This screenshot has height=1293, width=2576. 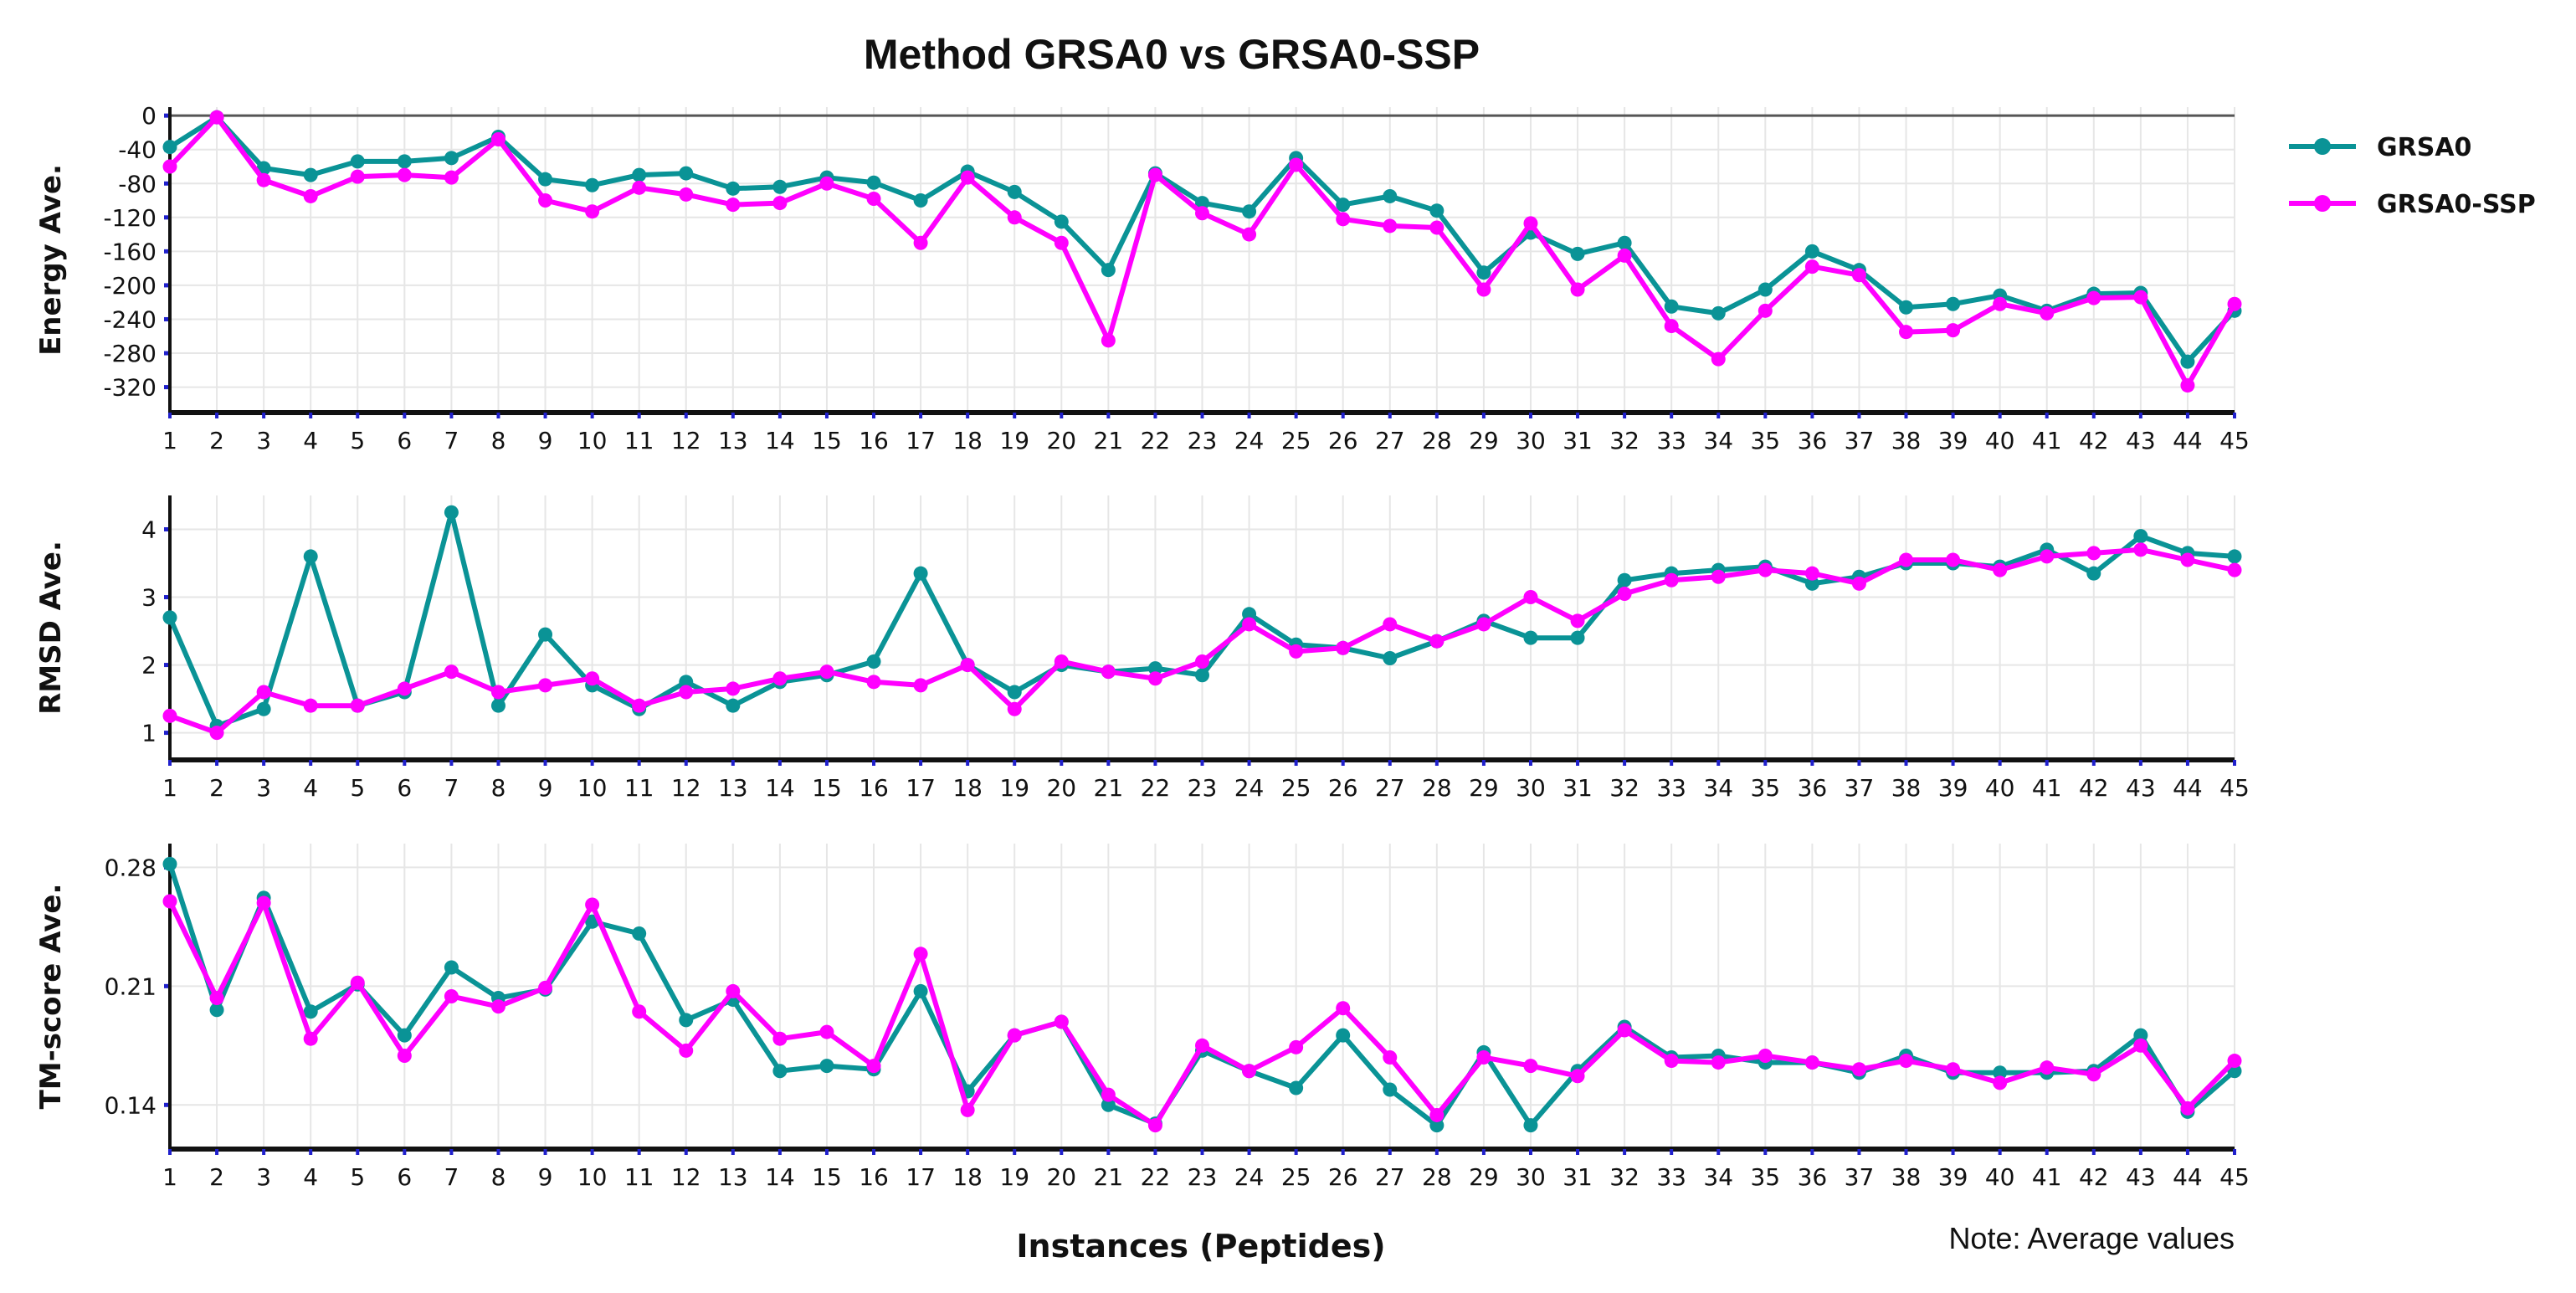 What do you see at coordinates (733, 788) in the screenshot?
I see `x-tick-label: 13` at bounding box center [733, 788].